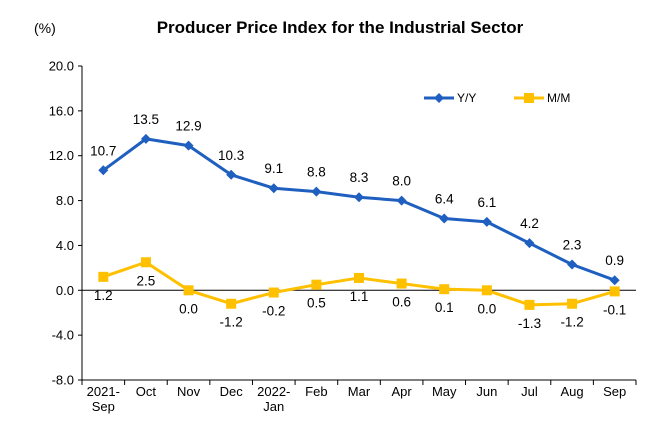  What do you see at coordinates (61, 110) in the screenshot?
I see `y-tick-label: 16.0` at bounding box center [61, 110].